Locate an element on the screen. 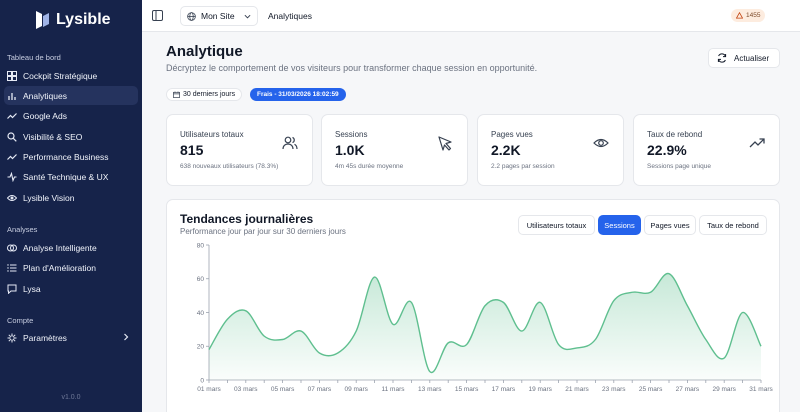 The image size is (800, 412). section-title-account: Compte is located at coordinates (20, 320).